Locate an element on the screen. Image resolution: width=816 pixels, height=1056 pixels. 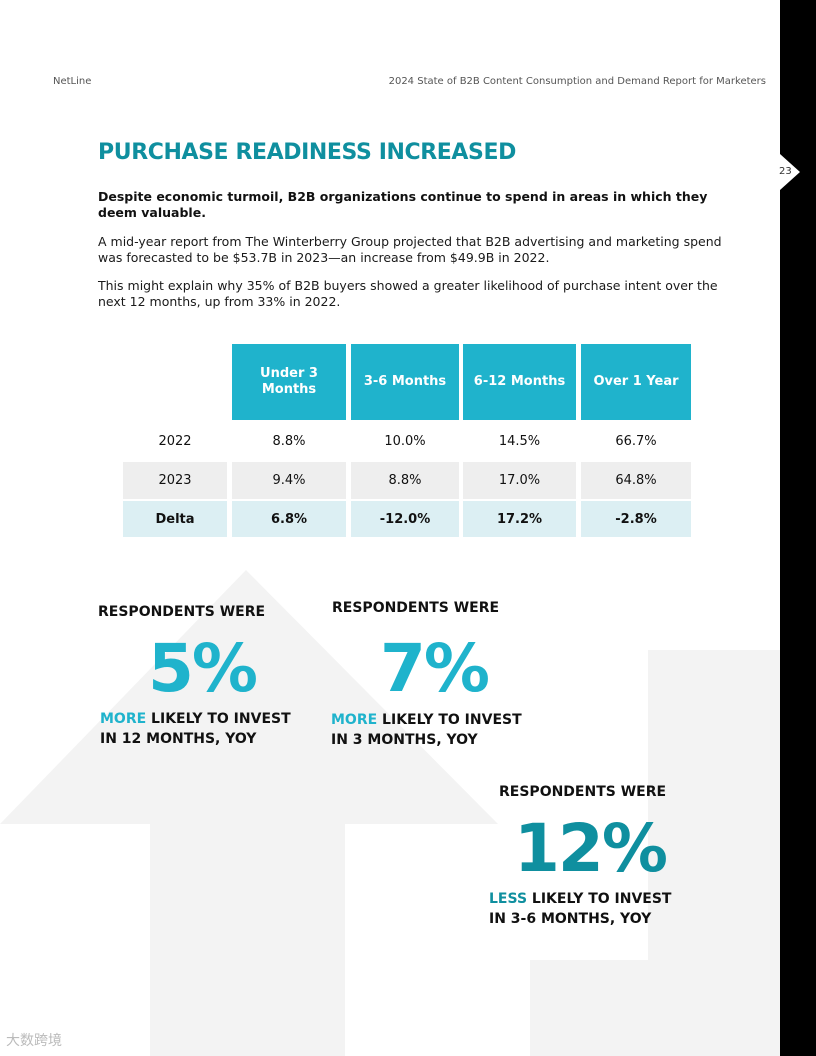
right-arrow-shape is located at coordinates (655, 853).